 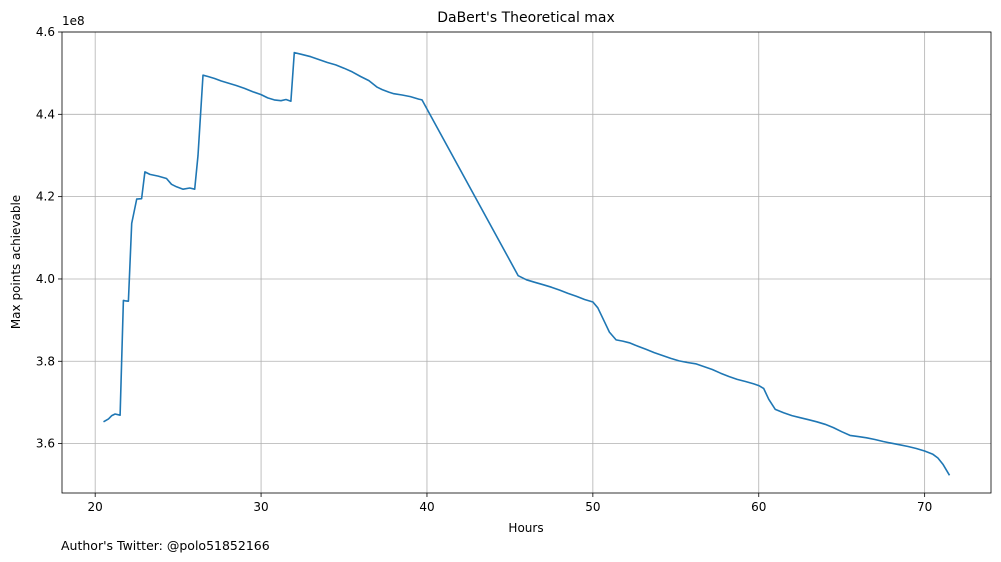 I want to click on y-tick-label: 3.6, so click(x=45, y=444).